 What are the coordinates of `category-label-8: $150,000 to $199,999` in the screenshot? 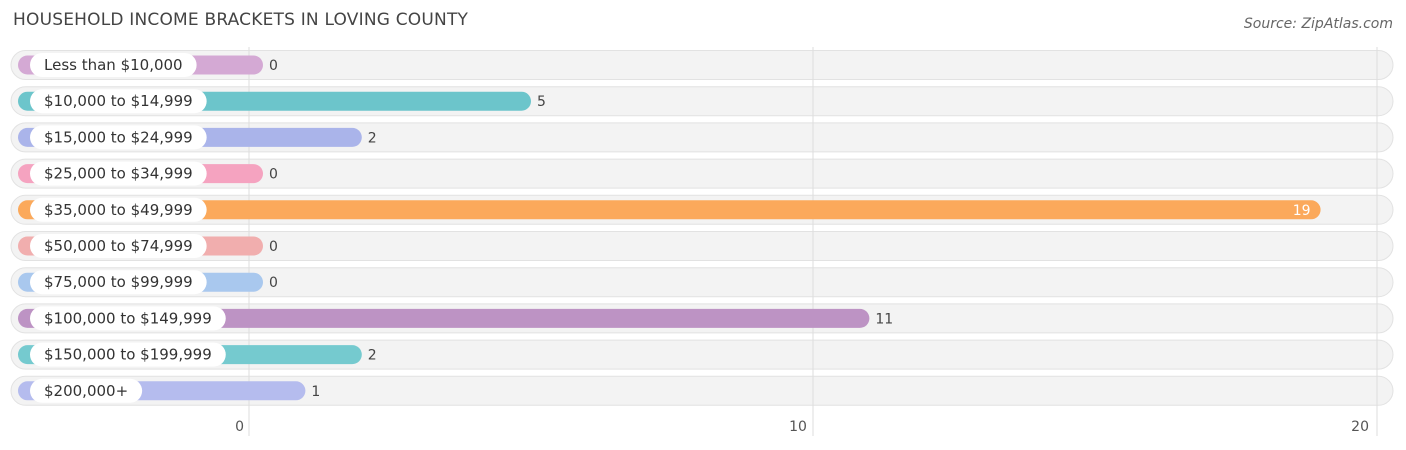 It's located at (128, 355).